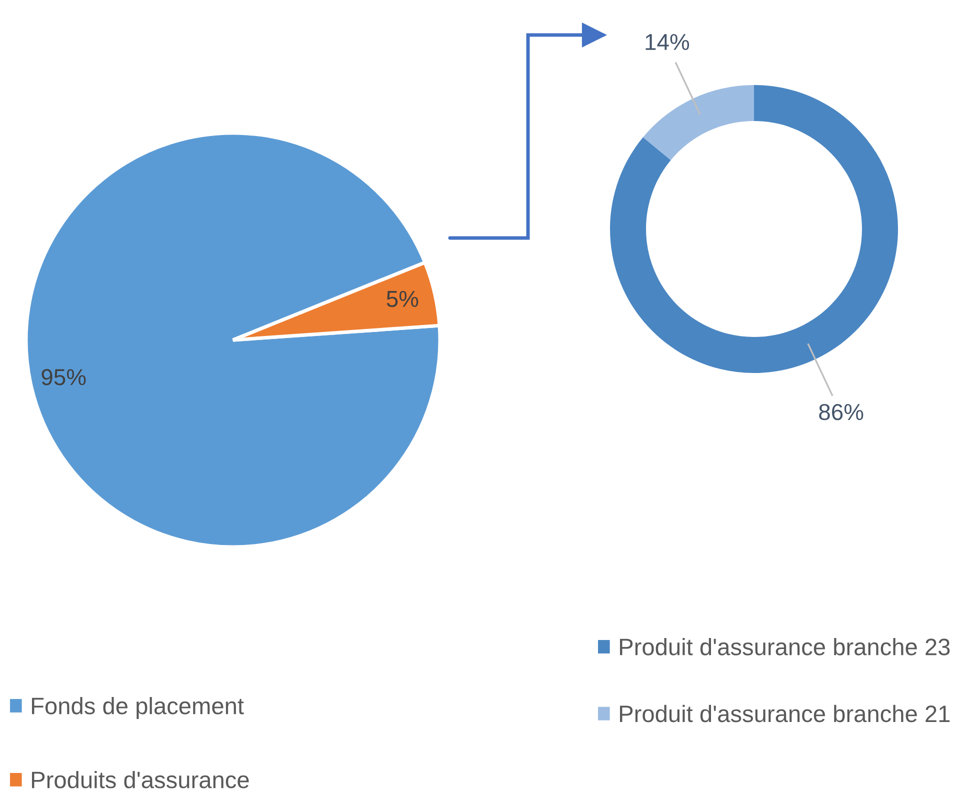 Image resolution: width=960 pixels, height=800 pixels. Describe the element at coordinates (785, 647) in the screenshot. I see `legend-label: Produit d'assurance branche 23` at that location.